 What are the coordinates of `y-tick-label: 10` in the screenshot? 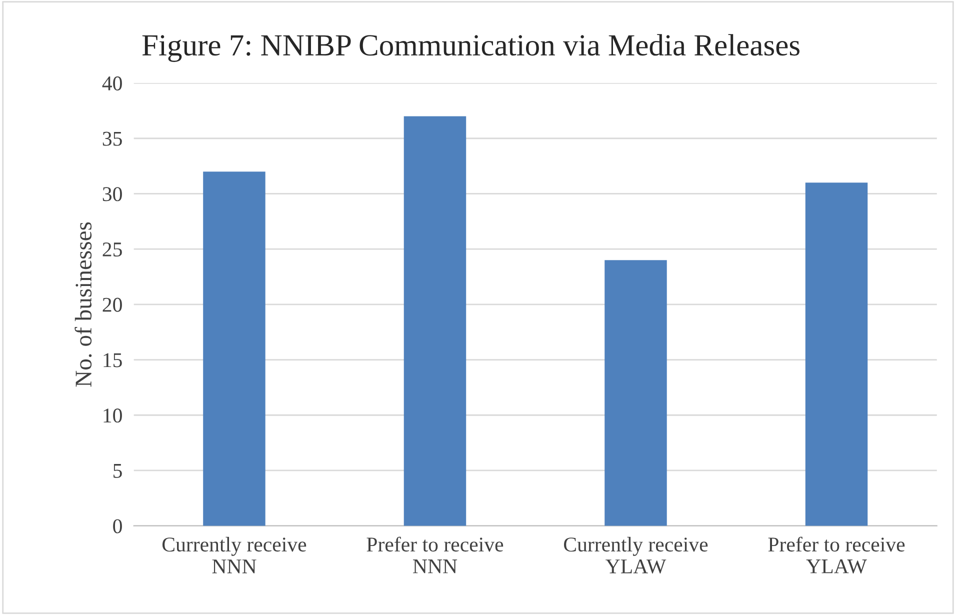 It's located at (113, 415).